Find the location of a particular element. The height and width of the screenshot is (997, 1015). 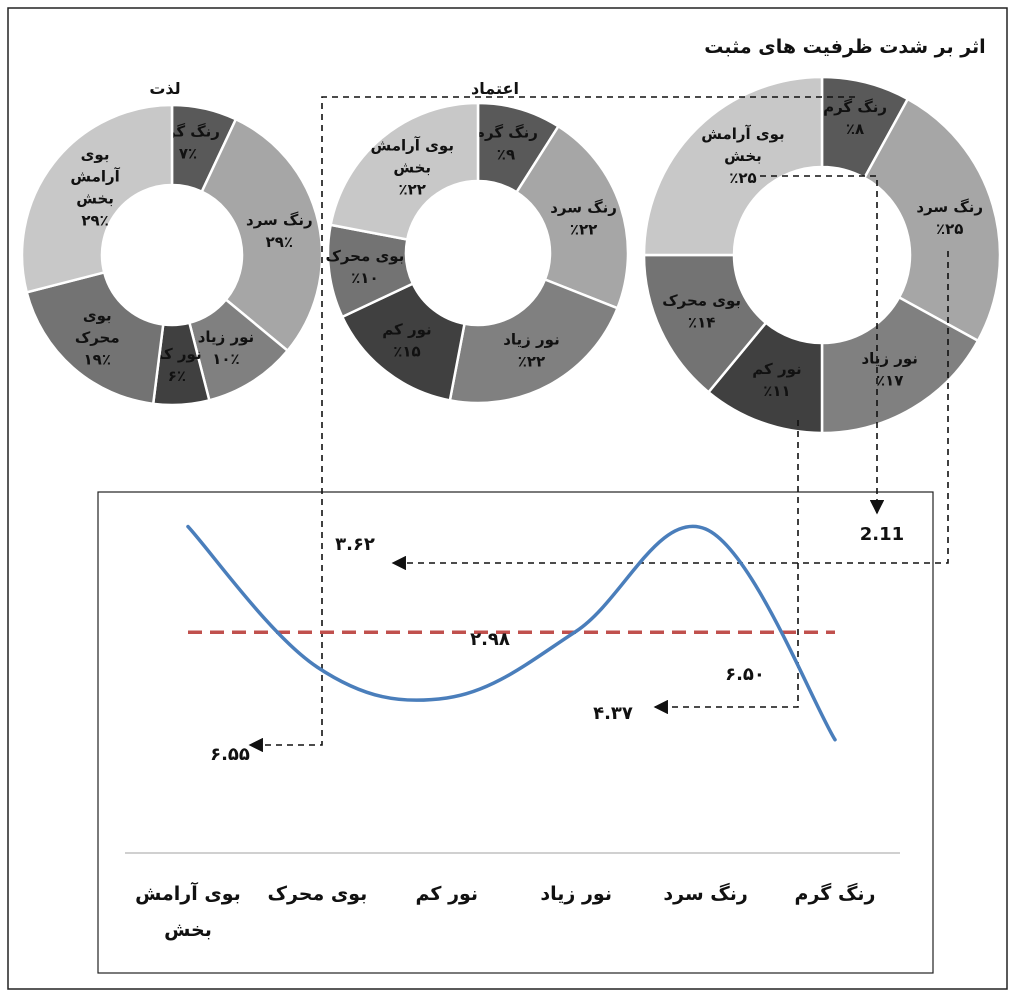

donut-1-slice-label: بخش is located at coordinates (95, 199).